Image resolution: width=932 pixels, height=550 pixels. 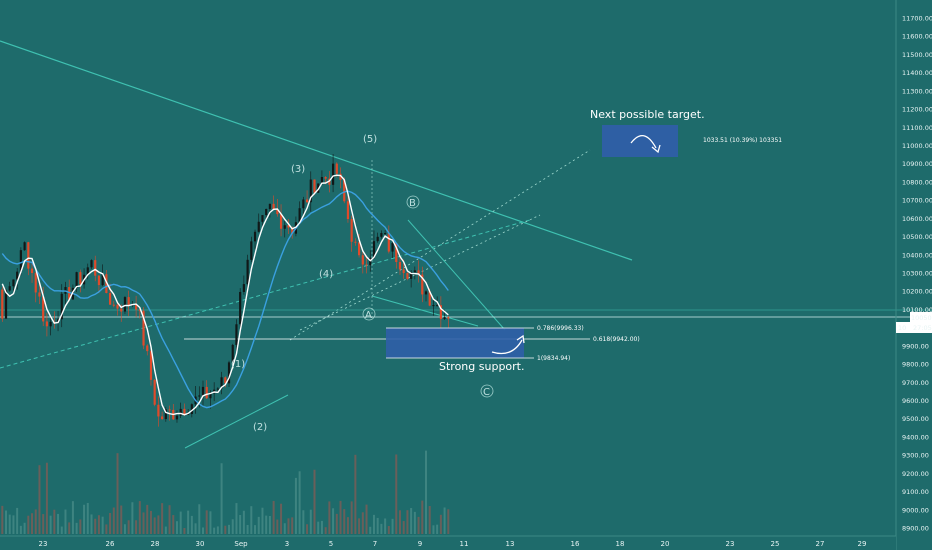 What do you see at coordinates (260, 427) in the screenshot?
I see `wave-label-2: (2)` at bounding box center [260, 427].